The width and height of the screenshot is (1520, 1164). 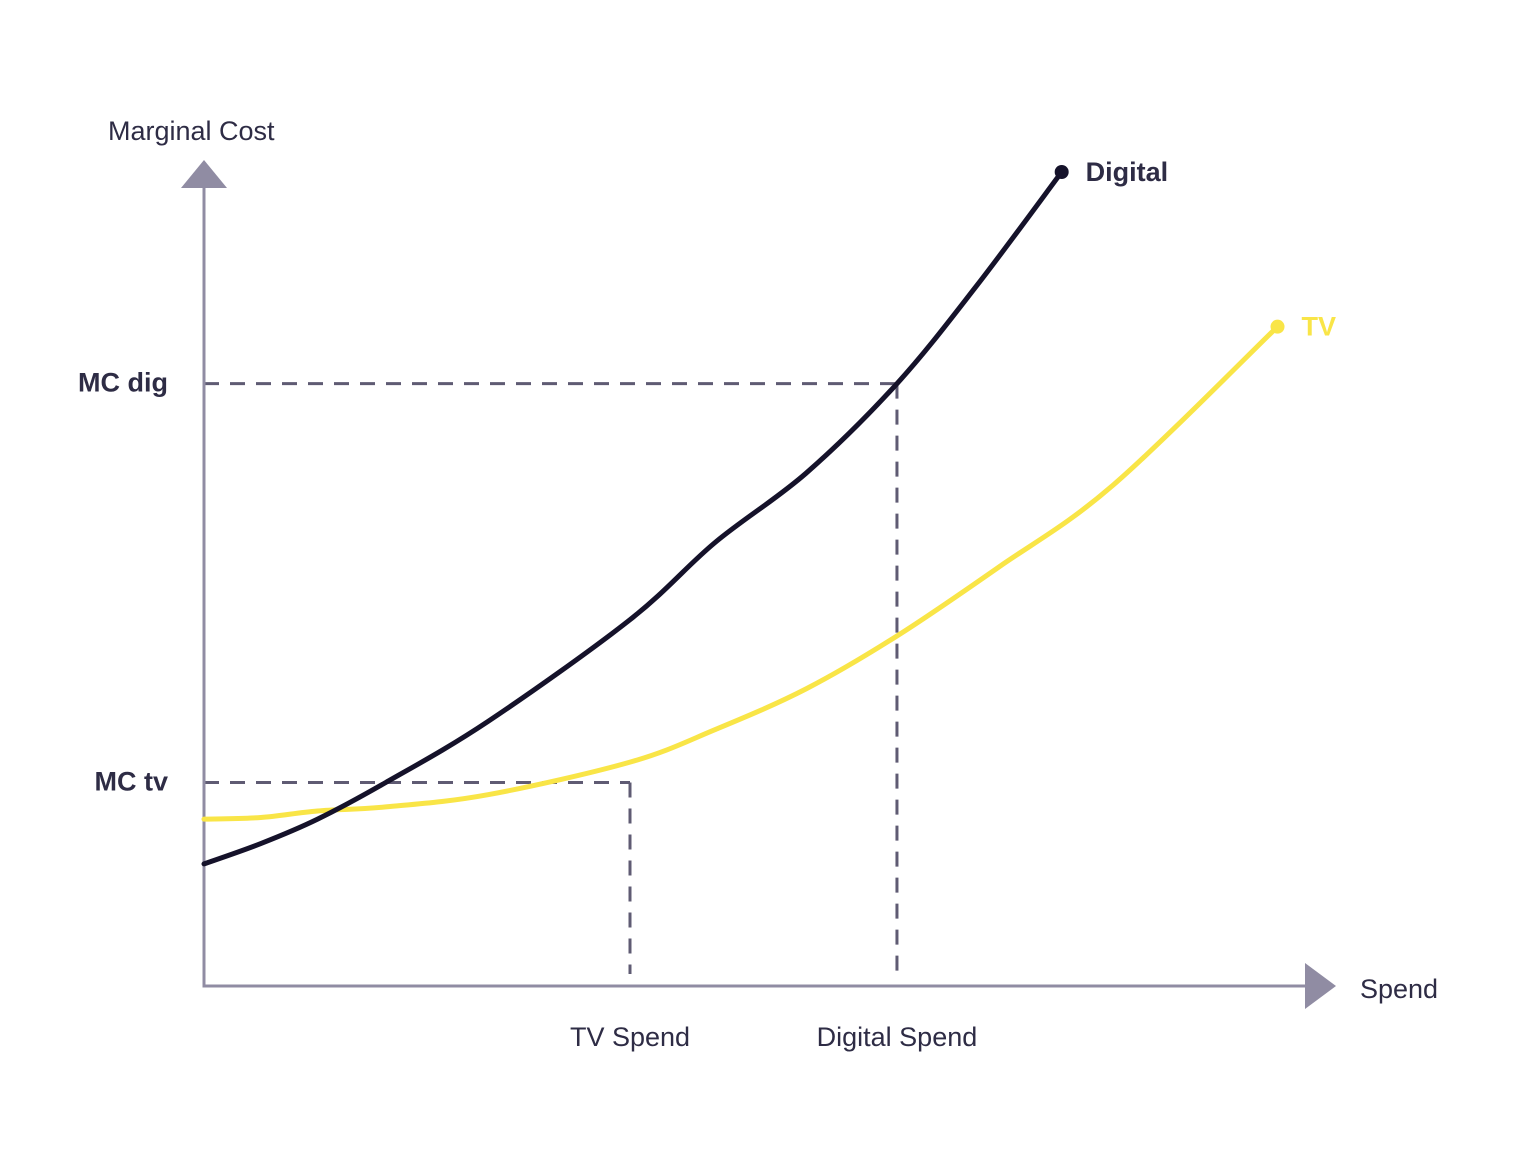 I want to click on x-tick-label: TV Spend, so click(x=630, y=1037).